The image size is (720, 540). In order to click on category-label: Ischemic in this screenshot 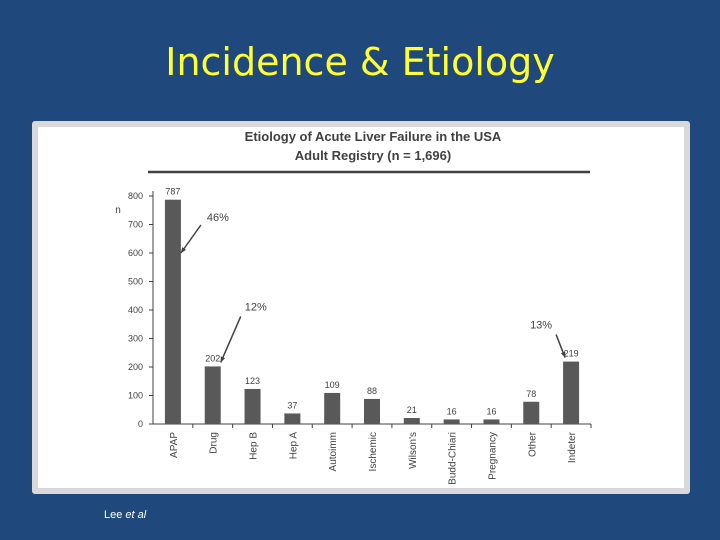, I will do `click(373, 451)`.